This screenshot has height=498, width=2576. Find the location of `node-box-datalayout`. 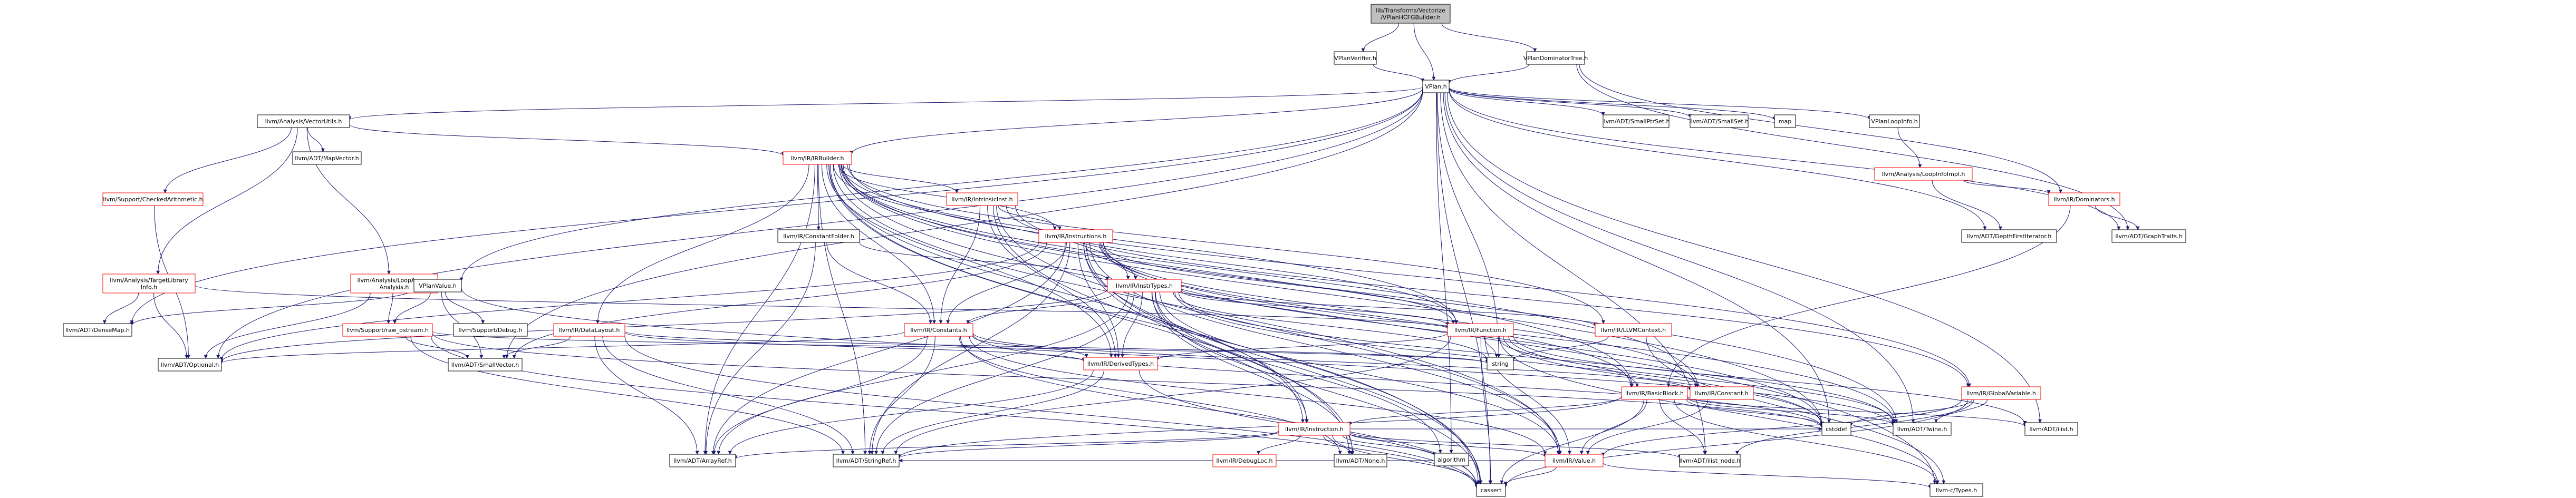

node-box-datalayout is located at coordinates (589, 330).